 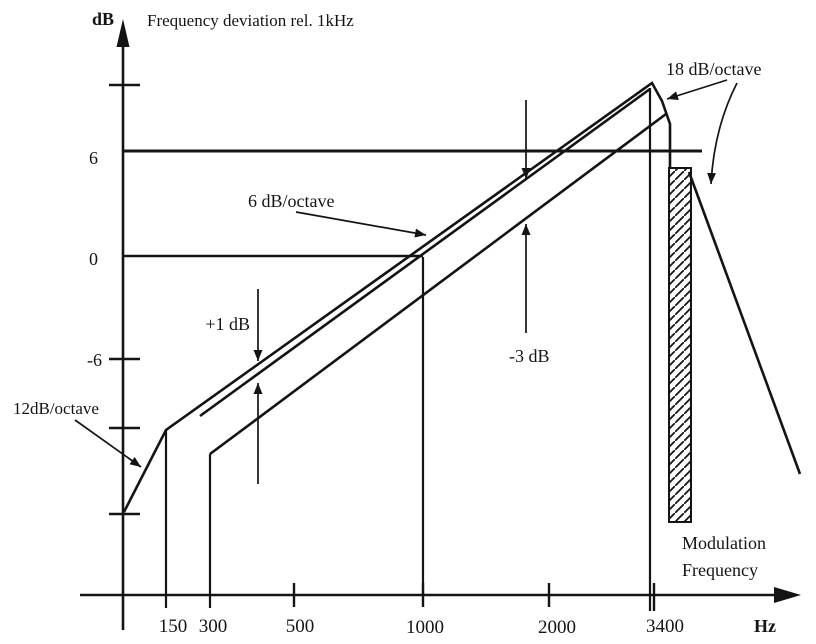 I want to click on x-tick-label-1000: 1000, so click(x=425, y=627).